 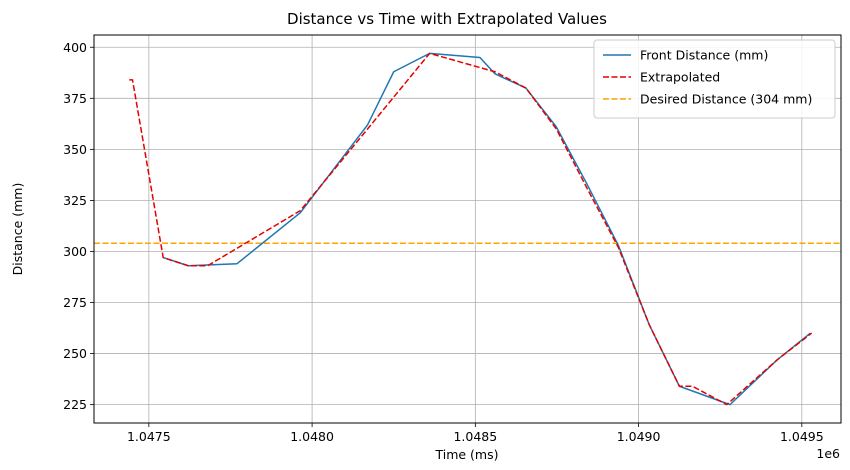 I want to click on x-tick-label: 1.0475, so click(x=149, y=436).